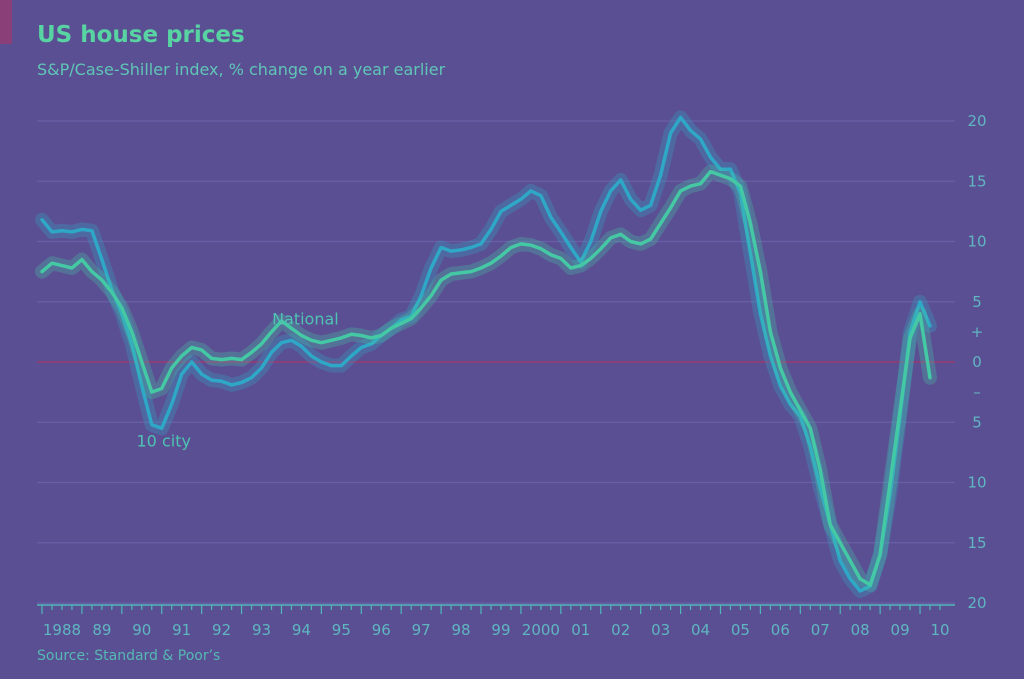 This screenshot has height=679, width=1024. I want to click on x-tick-label: 03, so click(660, 630).